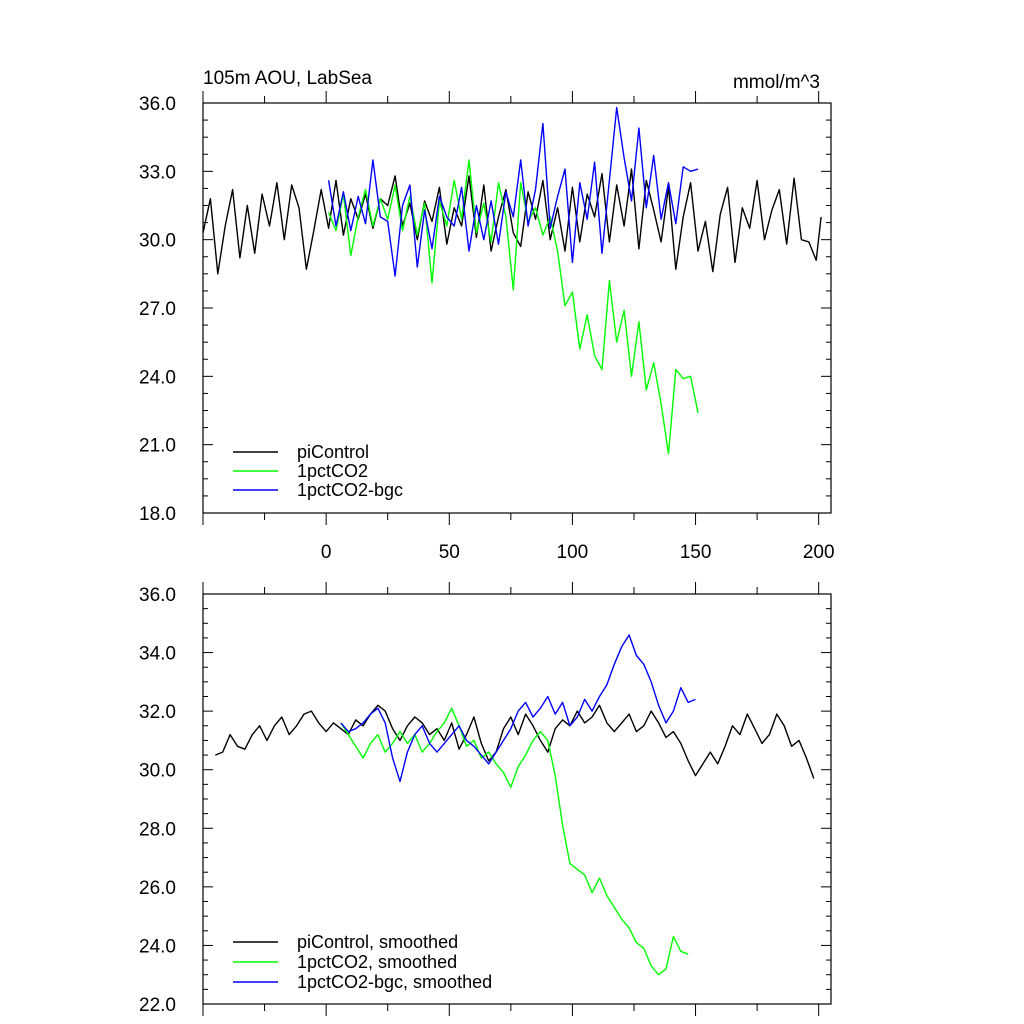  What do you see at coordinates (157, 514) in the screenshot?
I see `y-tick-label: 18.0` at bounding box center [157, 514].